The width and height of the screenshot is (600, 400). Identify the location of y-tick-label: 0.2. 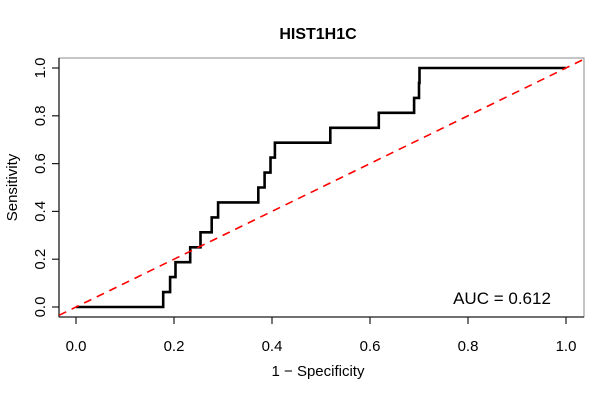
(40, 259).